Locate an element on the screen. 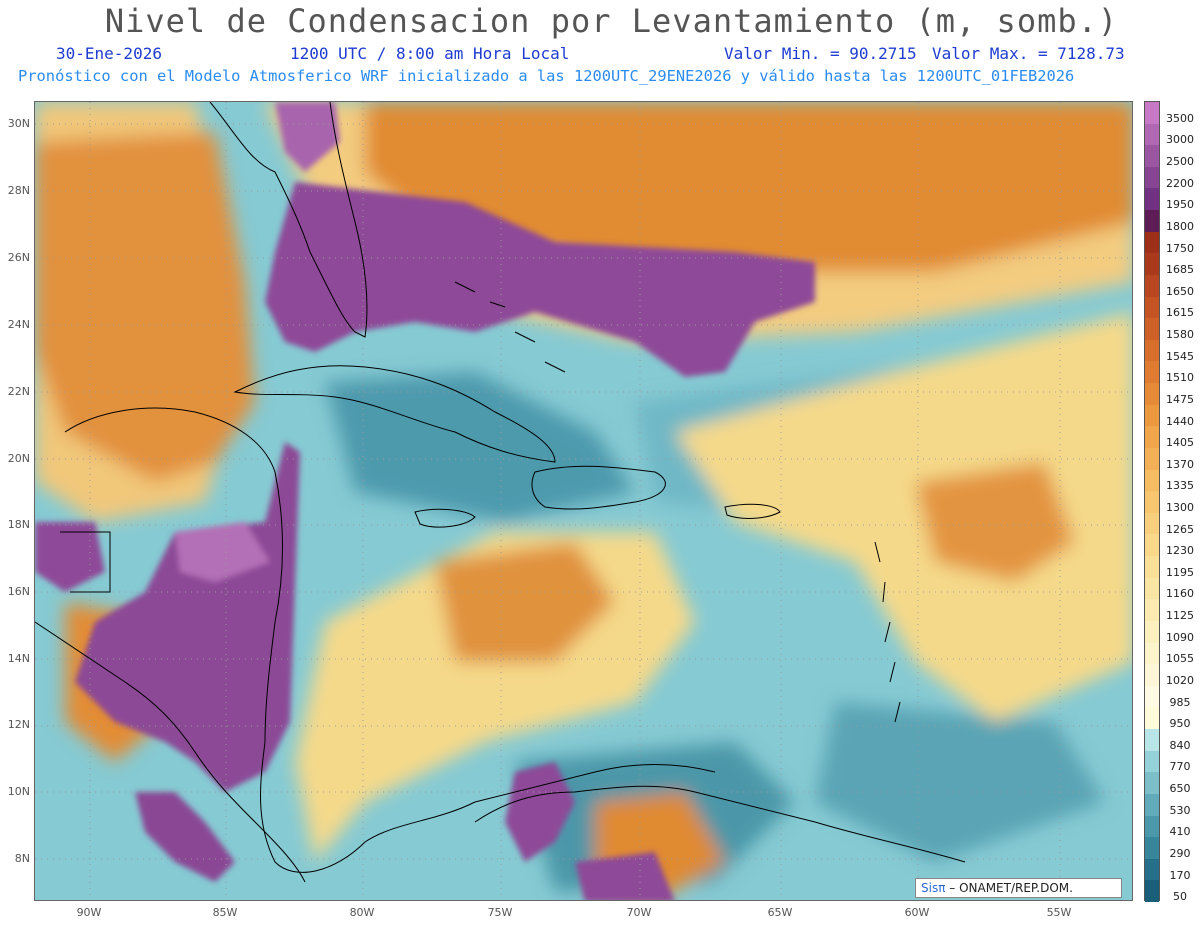  orange-north is located at coordinates (748, 187).